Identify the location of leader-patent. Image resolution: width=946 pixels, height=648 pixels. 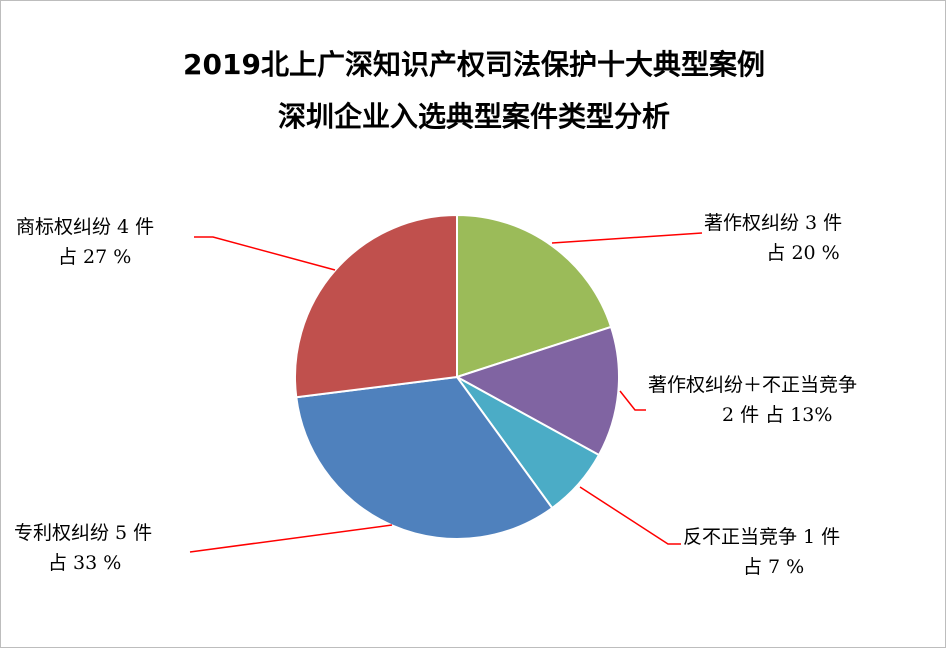
(291, 538).